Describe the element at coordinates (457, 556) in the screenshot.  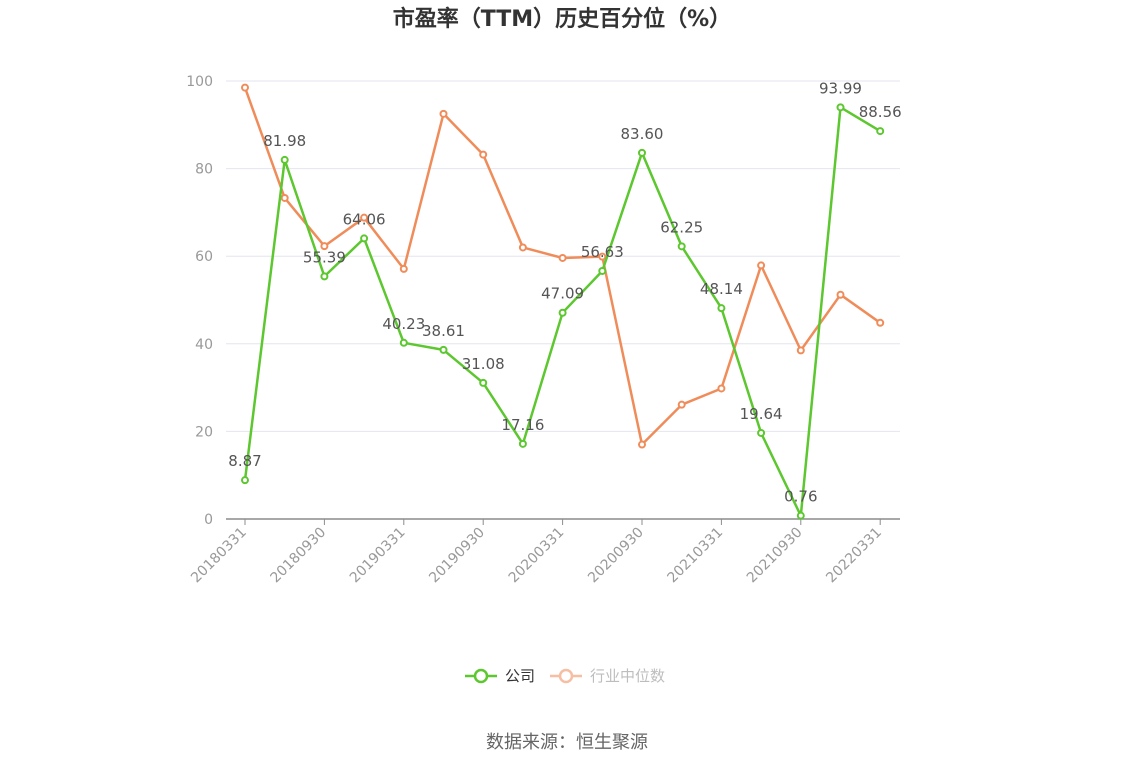
I see `x-tick-label: 20190930` at that location.